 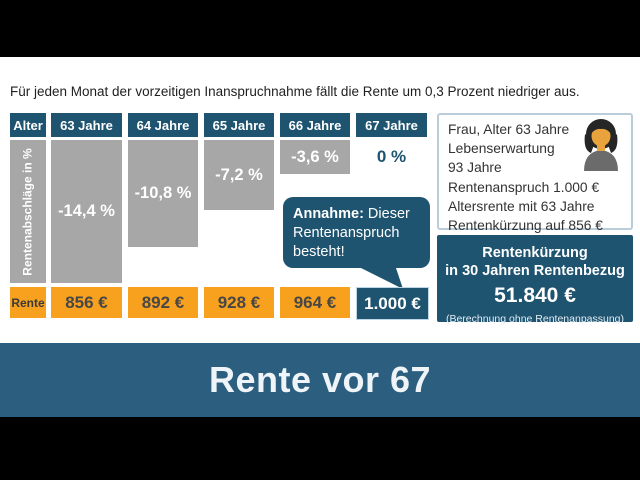 I want to click on profile-line: Frau, Alter 63 Jahre, so click(x=509, y=129).